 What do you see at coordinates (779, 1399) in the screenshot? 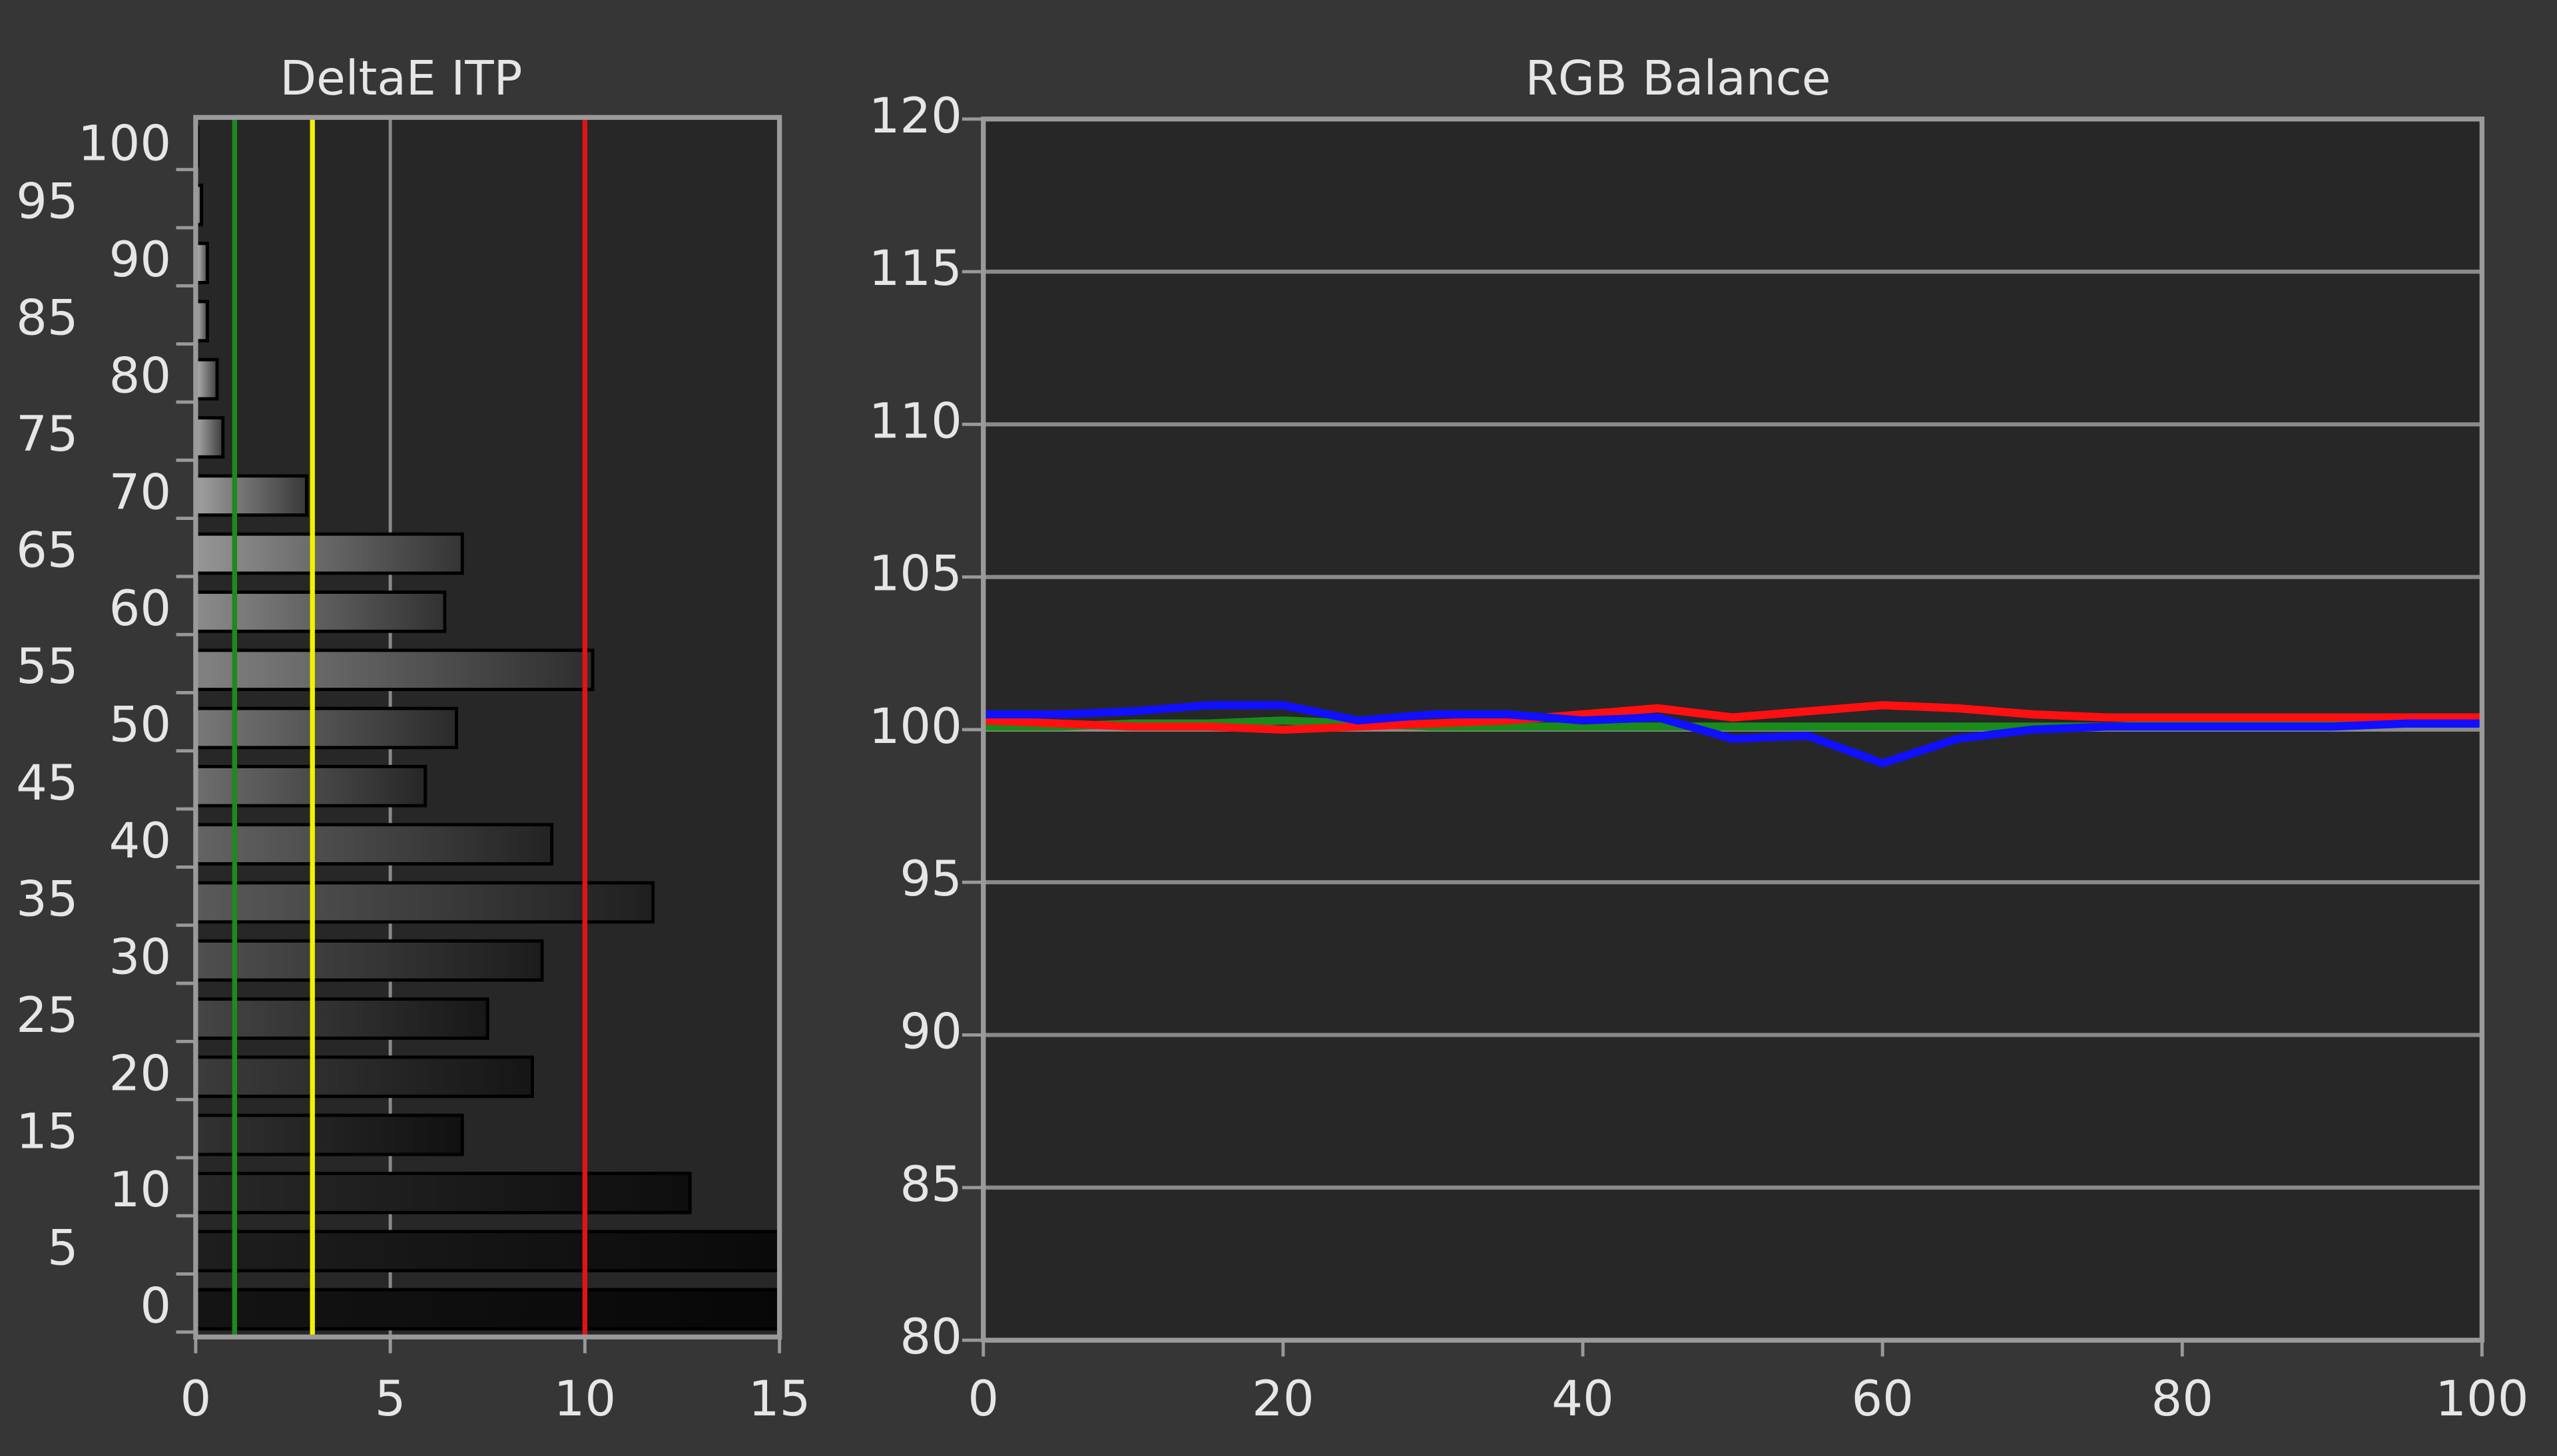
I see `x-tick-label: 15` at bounding box center [779, 1399].